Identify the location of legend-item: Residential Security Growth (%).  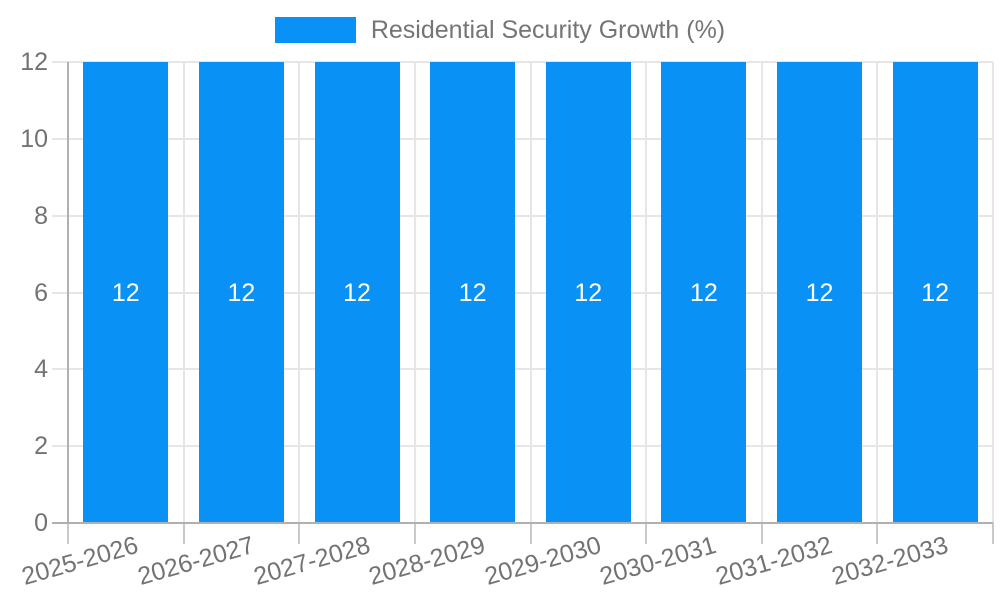
(500, 30).